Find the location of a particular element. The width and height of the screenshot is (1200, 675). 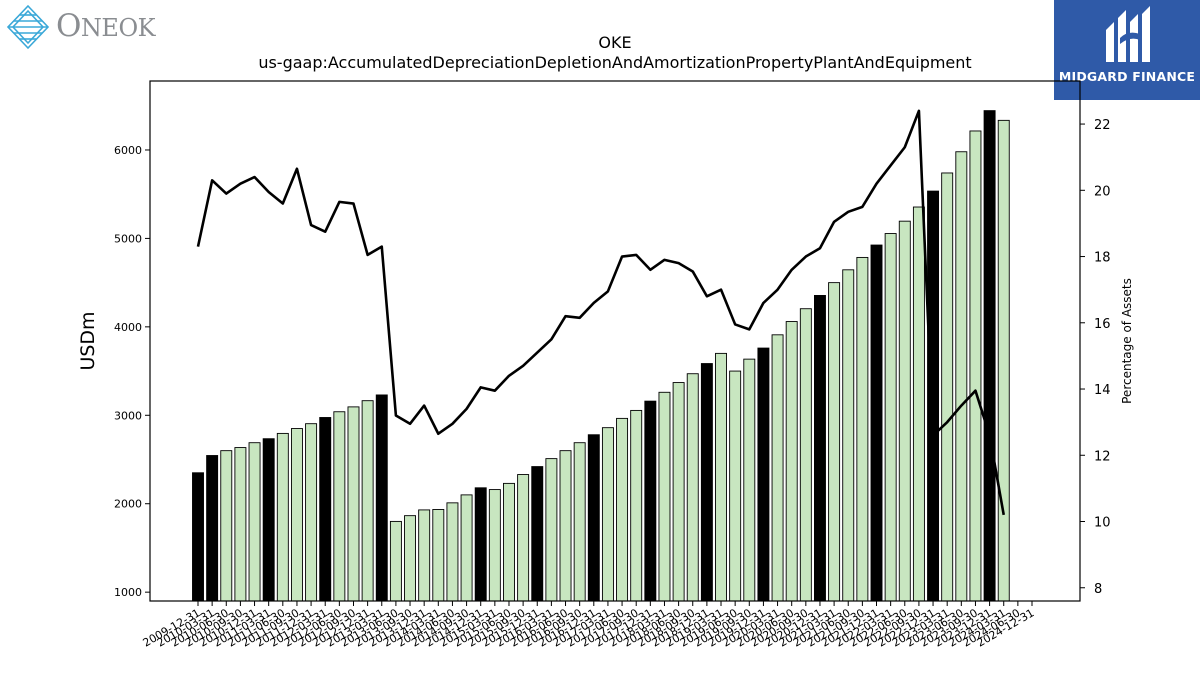

y2-axis-label: Percentage of Assets is located at coordinates (1127, 341).